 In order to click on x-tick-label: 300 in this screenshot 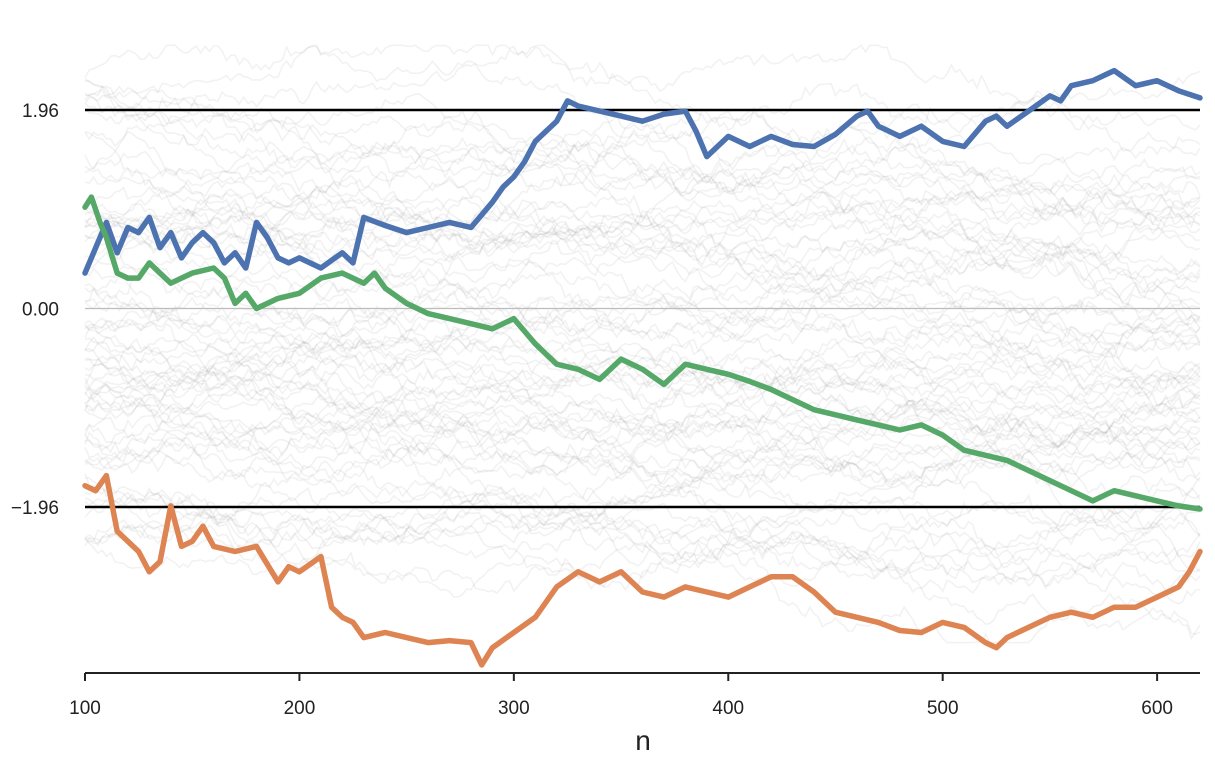, I will do `click(514, 708)`.